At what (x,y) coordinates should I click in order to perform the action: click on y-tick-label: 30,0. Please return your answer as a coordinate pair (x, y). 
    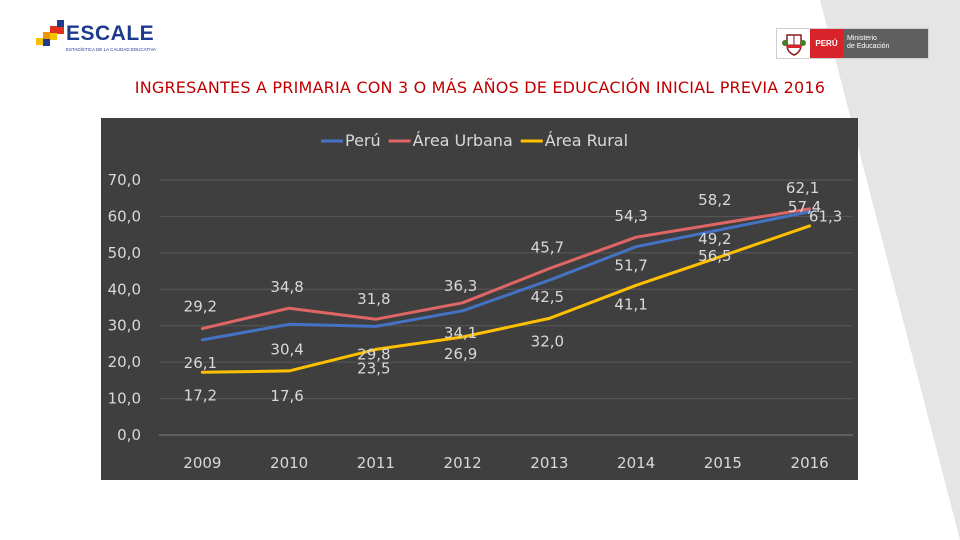
    Looking at the image, I should click on (124, 326).